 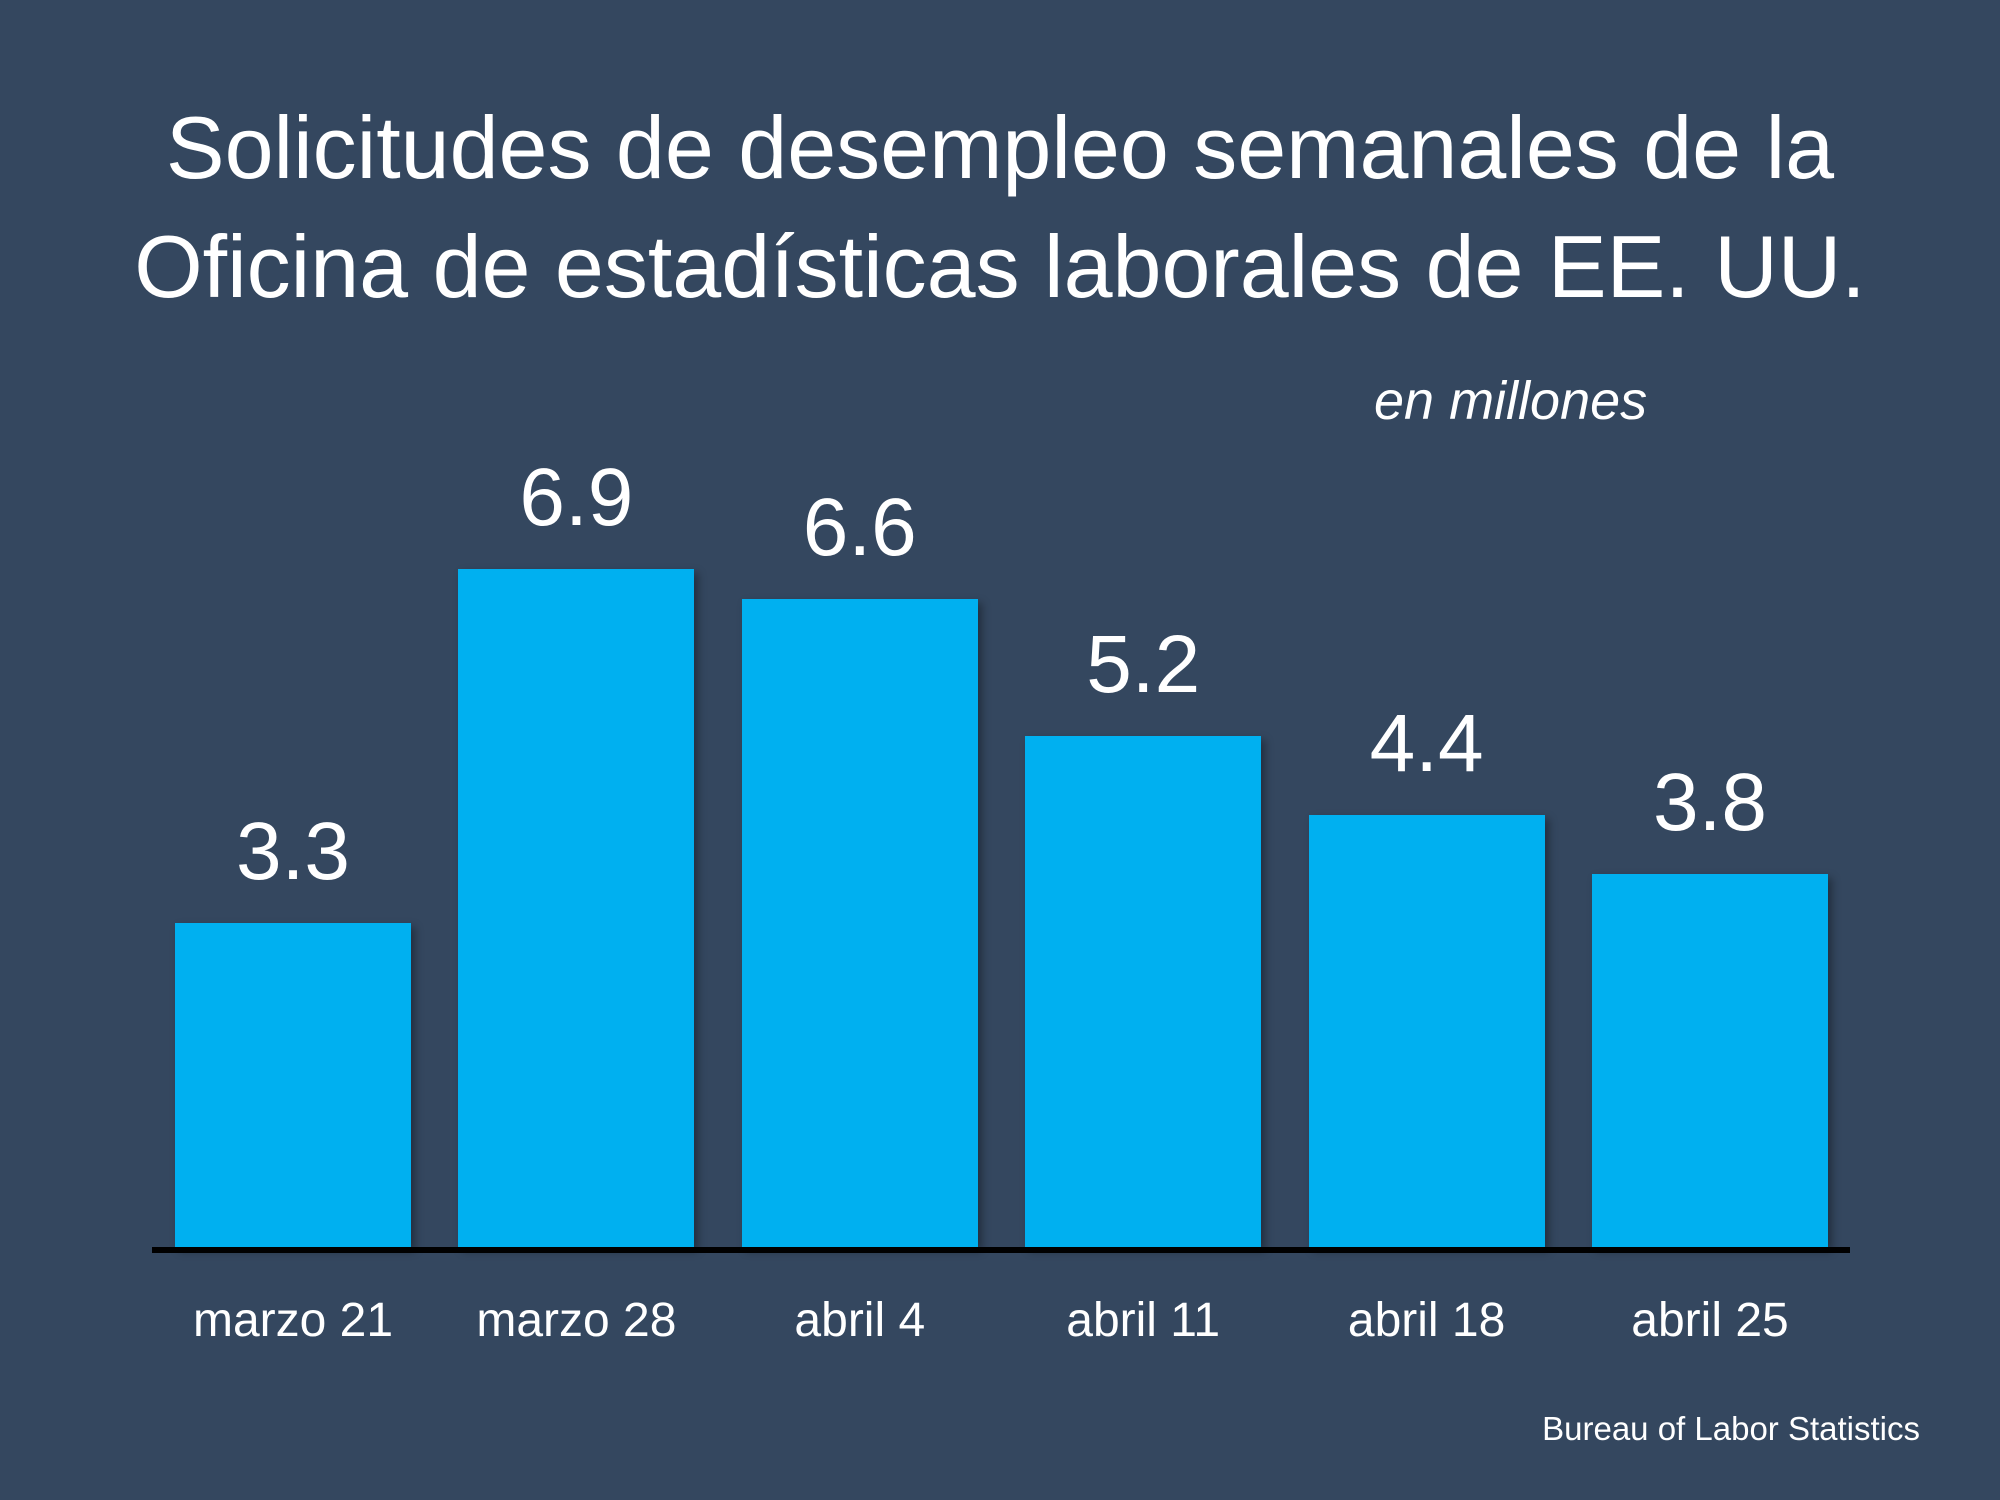 What do you see at coordinates (293, 1320) in the screenshot?
I see `category-label-1: marzo 21` at bounding box center [293, 1320].